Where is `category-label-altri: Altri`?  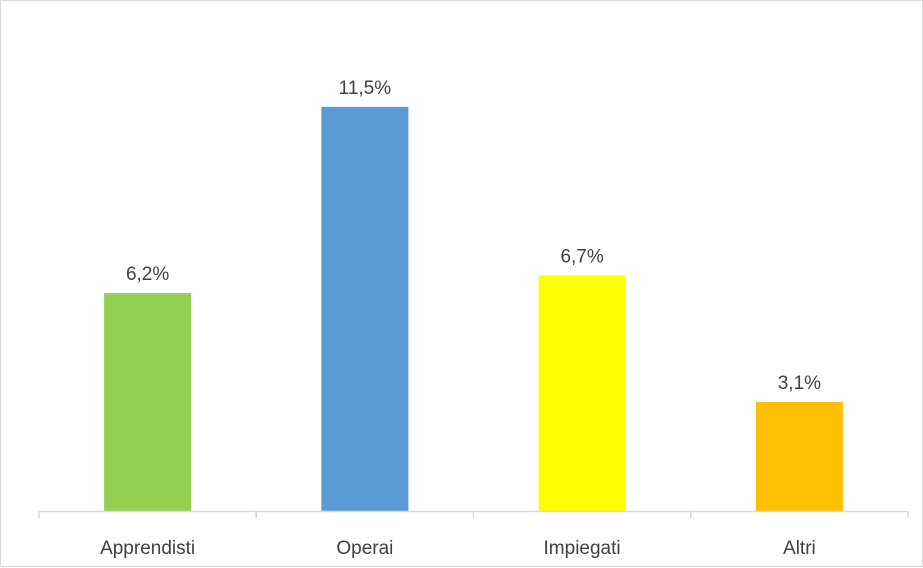 category-label-altri: Altri is located at coordinates (799, 548).